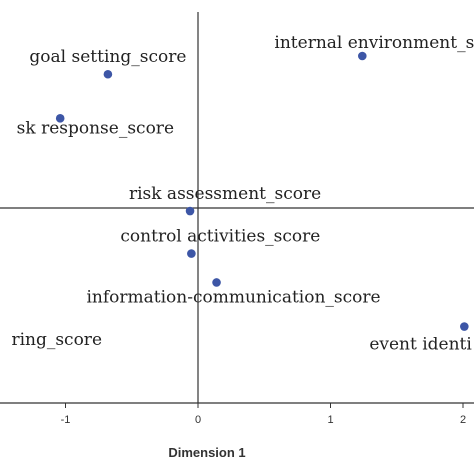 This screenshot has width=474, height=474. What do you see at coordinates (107, 57) in the screenshot?
I see `data-point-label: goal setting_score` at bounding box center [107, 57].